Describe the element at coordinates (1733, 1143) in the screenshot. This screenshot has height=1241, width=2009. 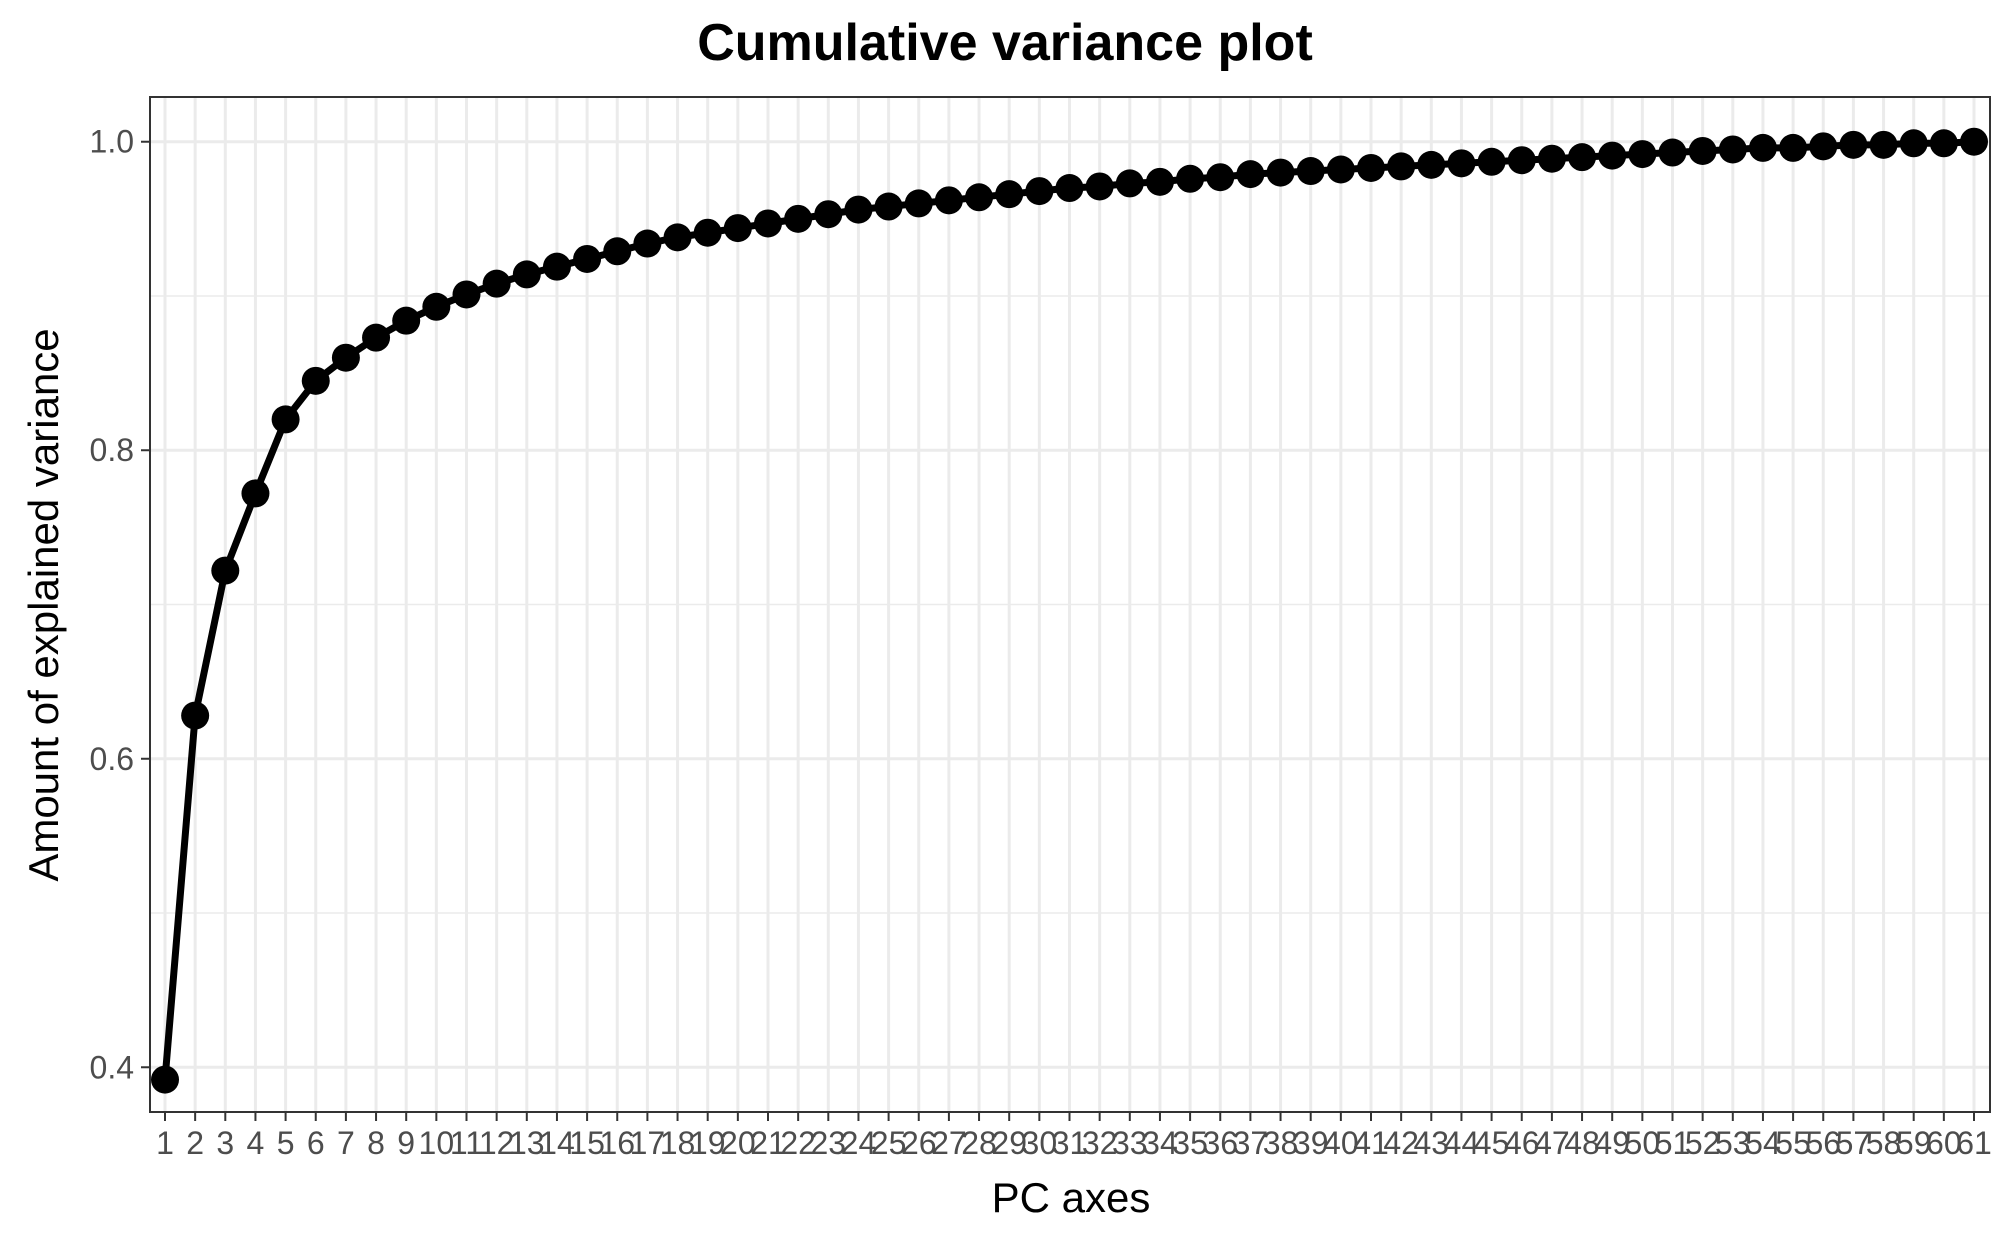
I see `x-tick-label: 53` at that location.